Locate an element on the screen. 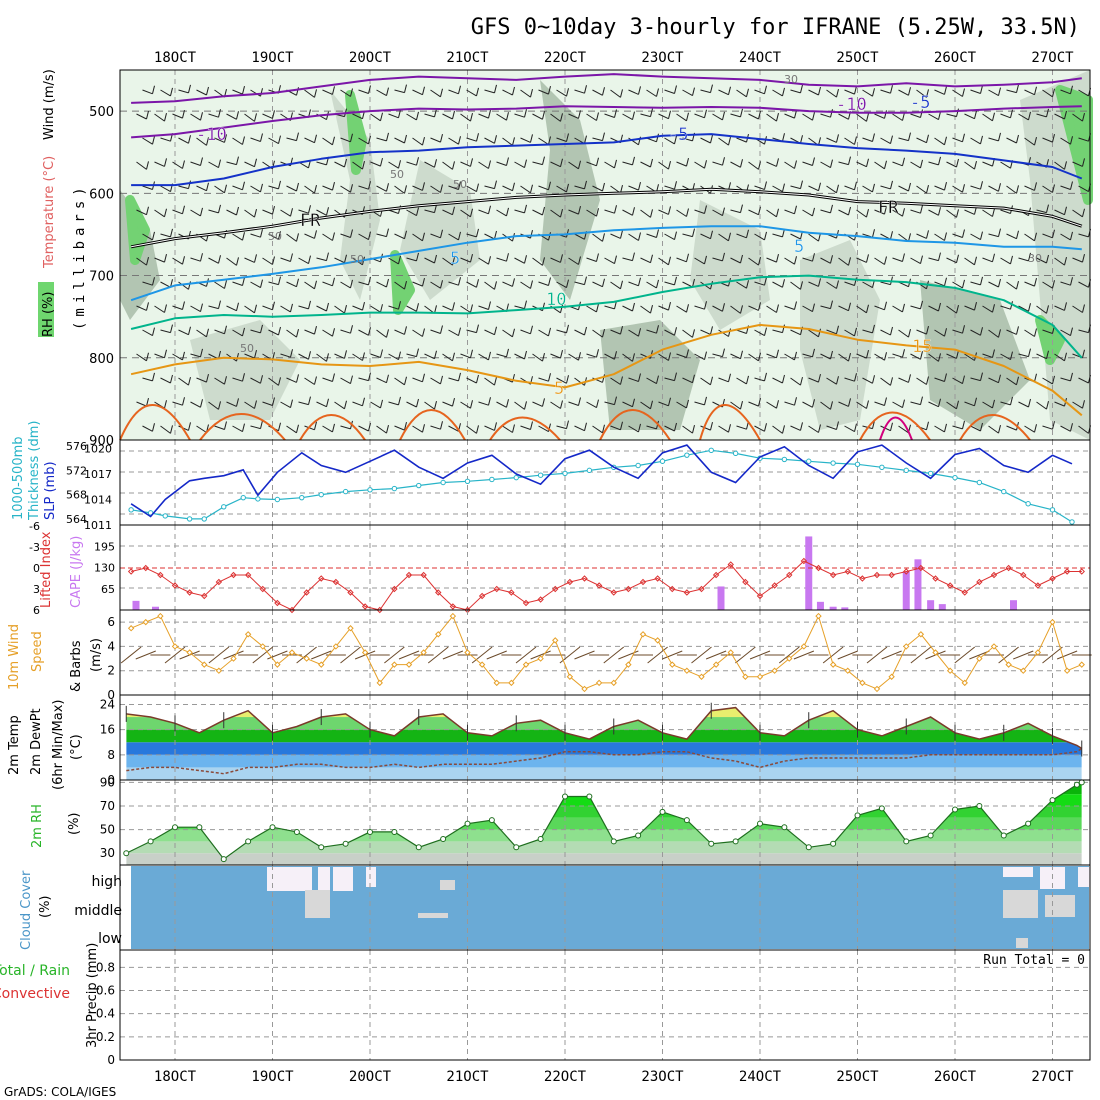  bottom-tick-label: 26OCT is located at coordinates (955, 1077).